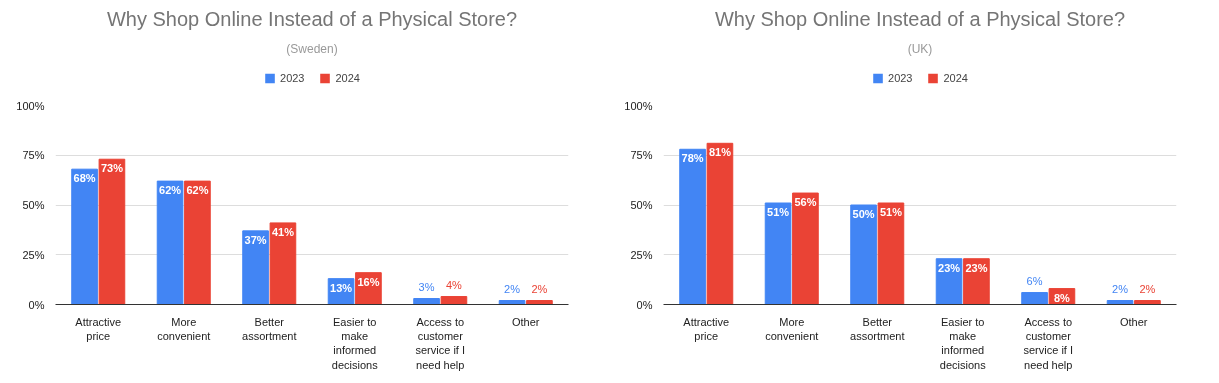  Describe the element at coordinates (84, 178) in the screenshot. I see `data-label: 68%` at that location.